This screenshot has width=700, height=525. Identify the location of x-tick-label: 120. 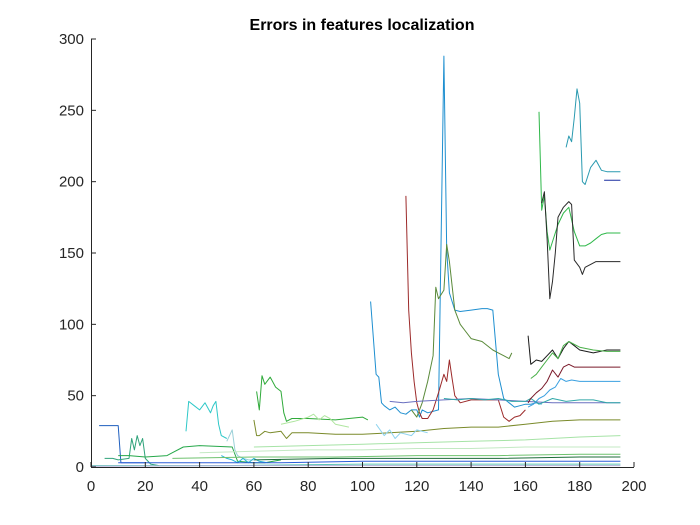
(416, 486).